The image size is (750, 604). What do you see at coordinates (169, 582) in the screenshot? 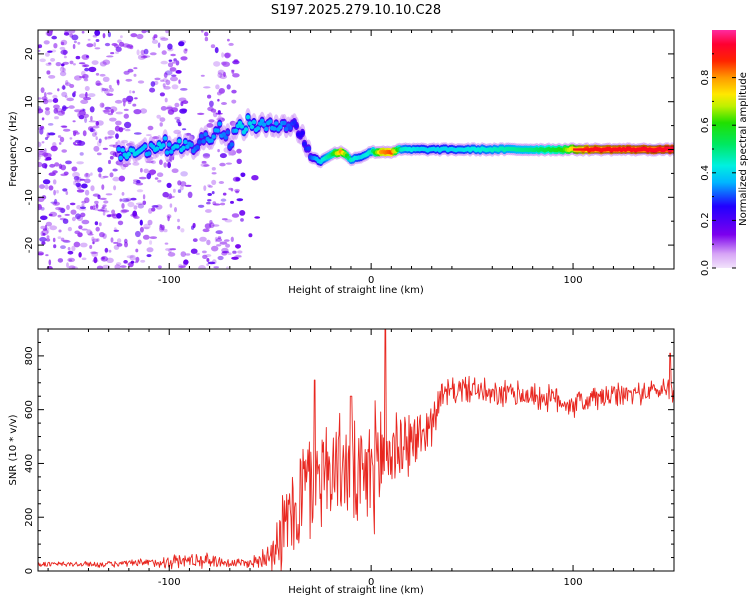
I see `snr-x-tick-label: -100` at bounding box center [169, 582].